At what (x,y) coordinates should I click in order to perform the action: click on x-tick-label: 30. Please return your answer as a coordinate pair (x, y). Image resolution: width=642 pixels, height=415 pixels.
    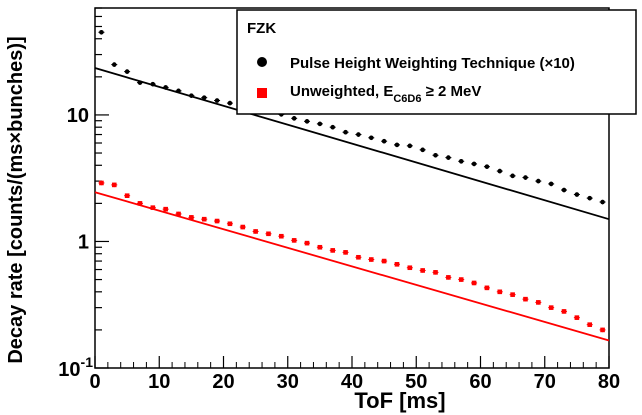
    Looking at the image, I should click on (288, 382).